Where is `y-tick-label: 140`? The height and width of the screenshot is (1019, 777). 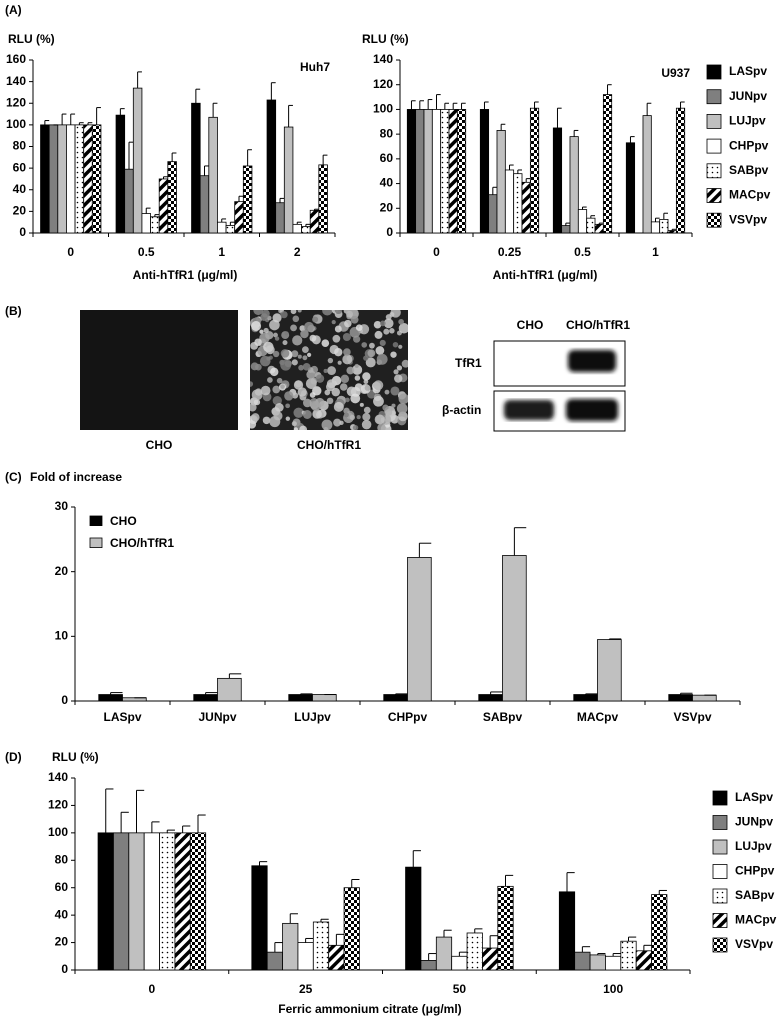
y-tick-label: 140 is located at coordinates (383, 59).